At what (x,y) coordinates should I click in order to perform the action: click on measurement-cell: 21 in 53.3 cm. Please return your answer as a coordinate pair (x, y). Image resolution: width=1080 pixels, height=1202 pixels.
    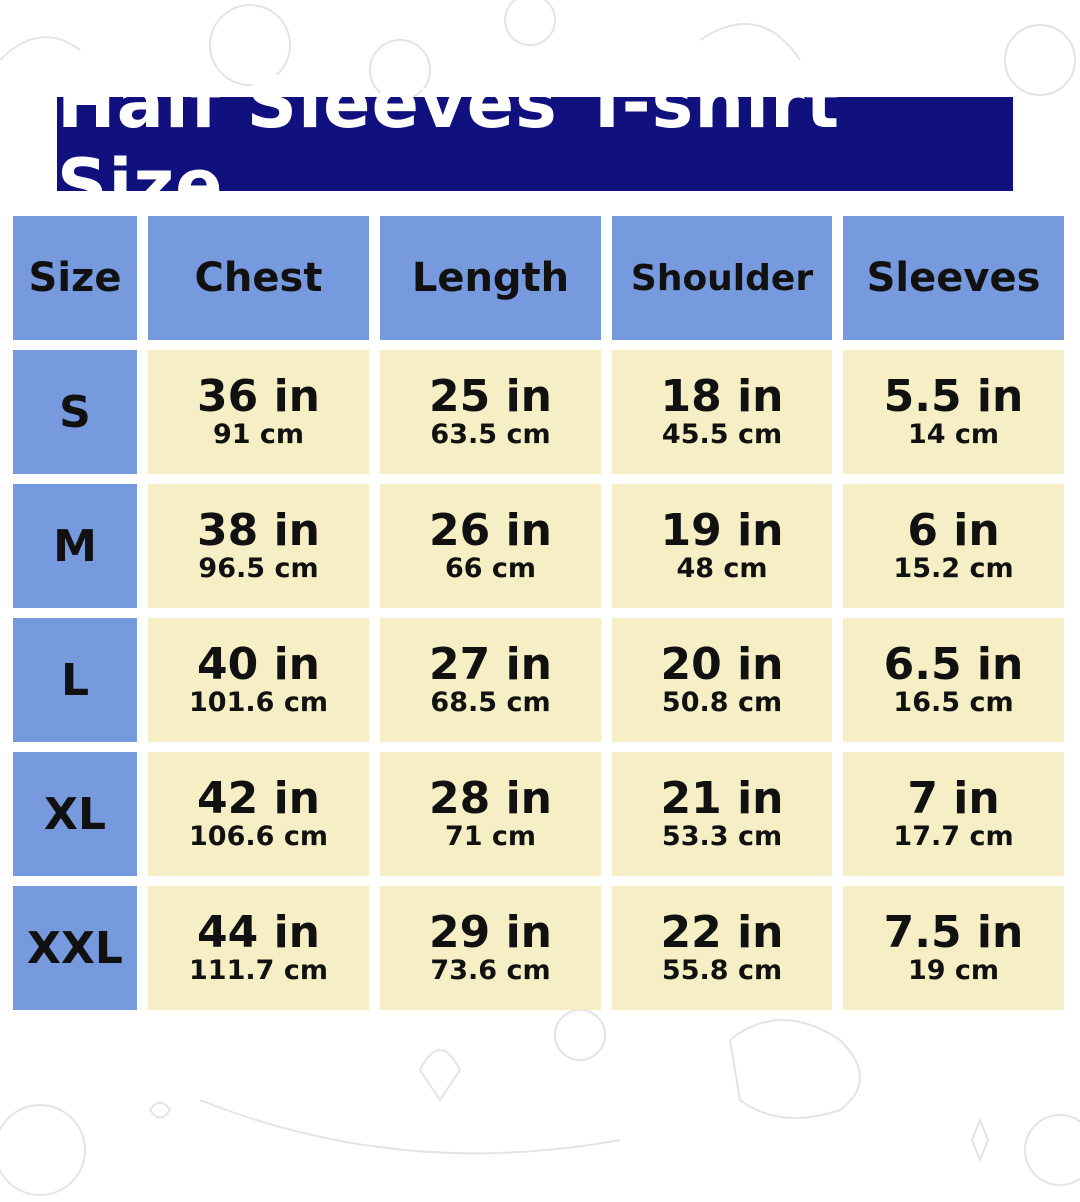
    Looking at the image, I should click on (722, 814).